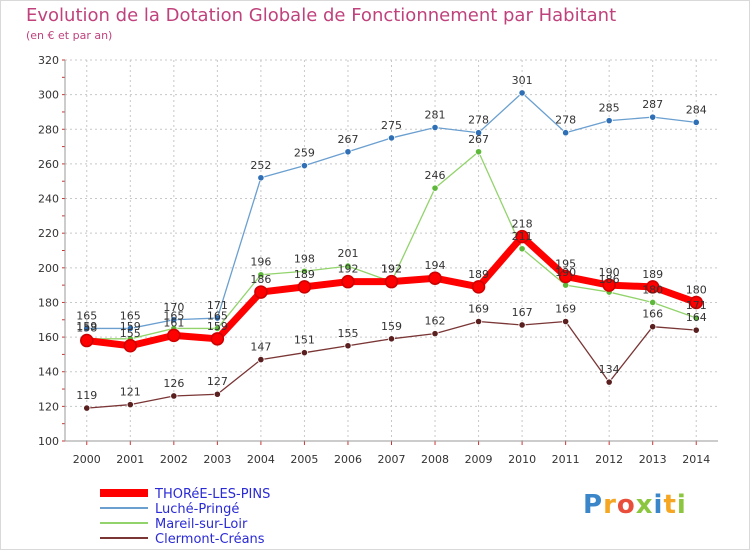  What do you see at coordinates (609, 108) in the screenshot?
I see `data-label: 285` at bounding box center [609, 108].